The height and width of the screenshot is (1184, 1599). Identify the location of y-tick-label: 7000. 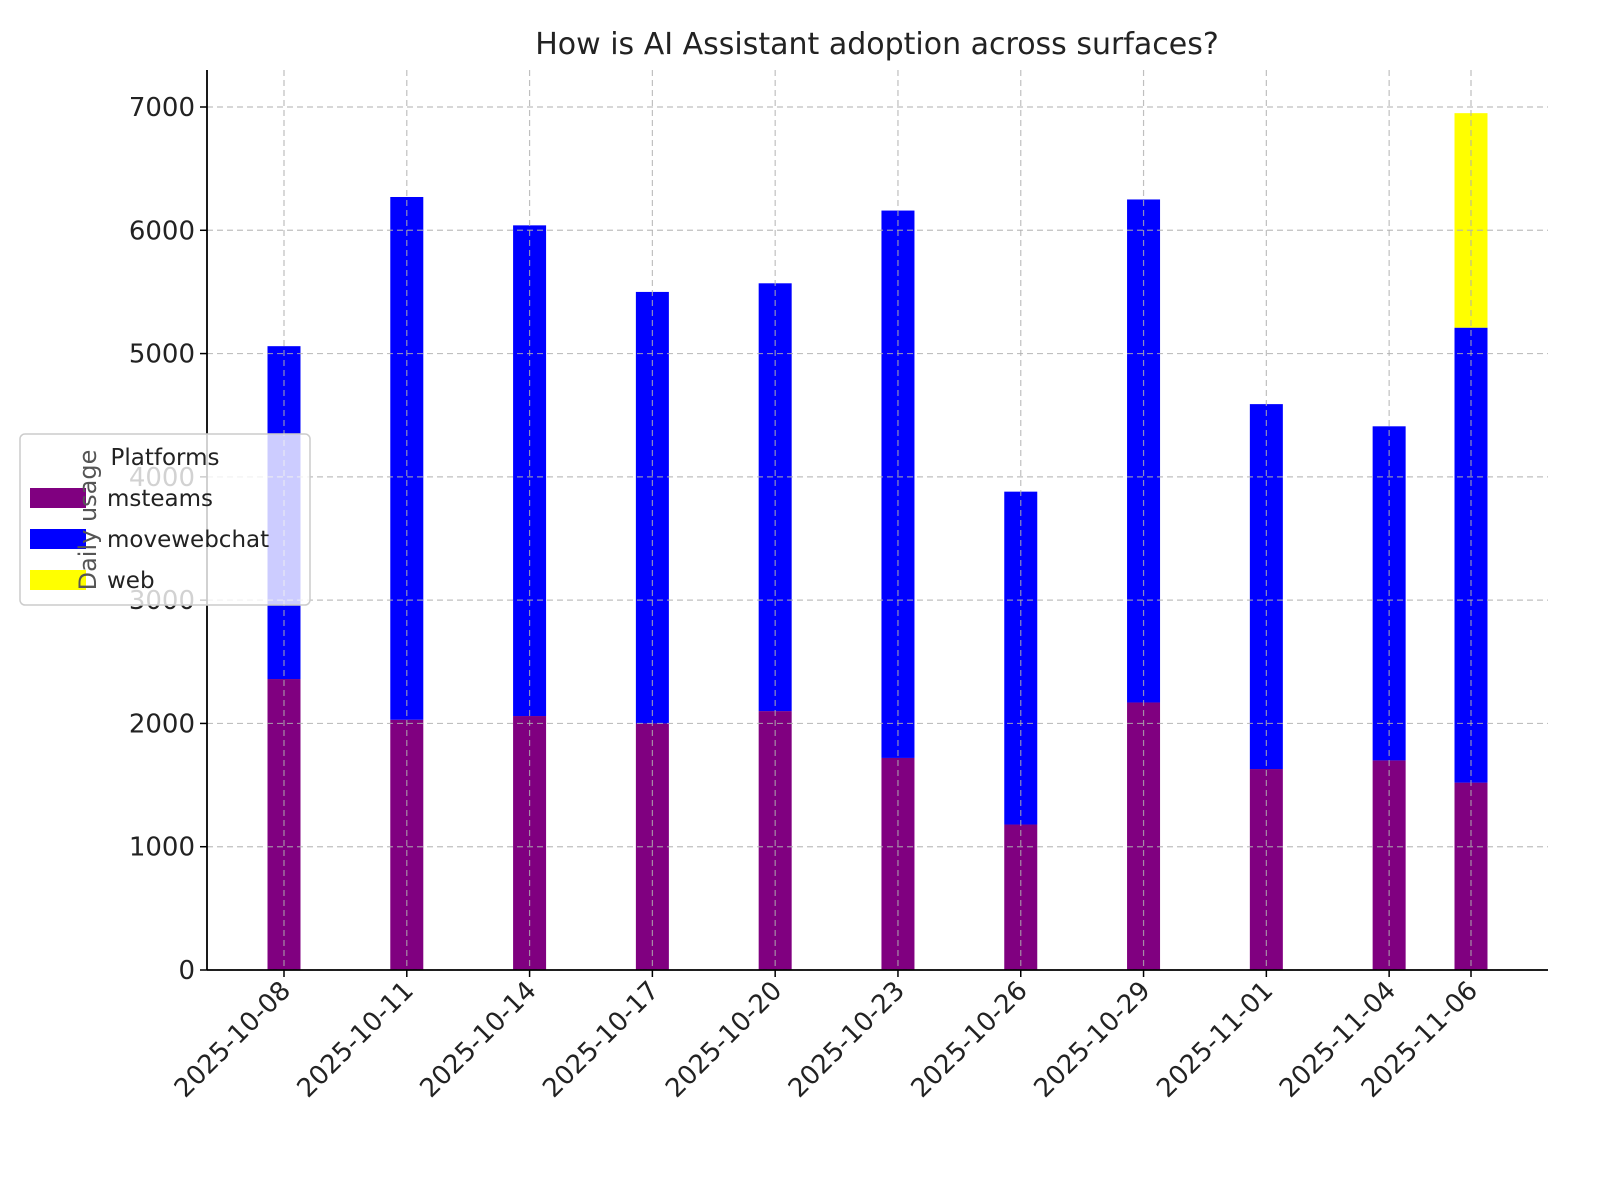
(162, 108).